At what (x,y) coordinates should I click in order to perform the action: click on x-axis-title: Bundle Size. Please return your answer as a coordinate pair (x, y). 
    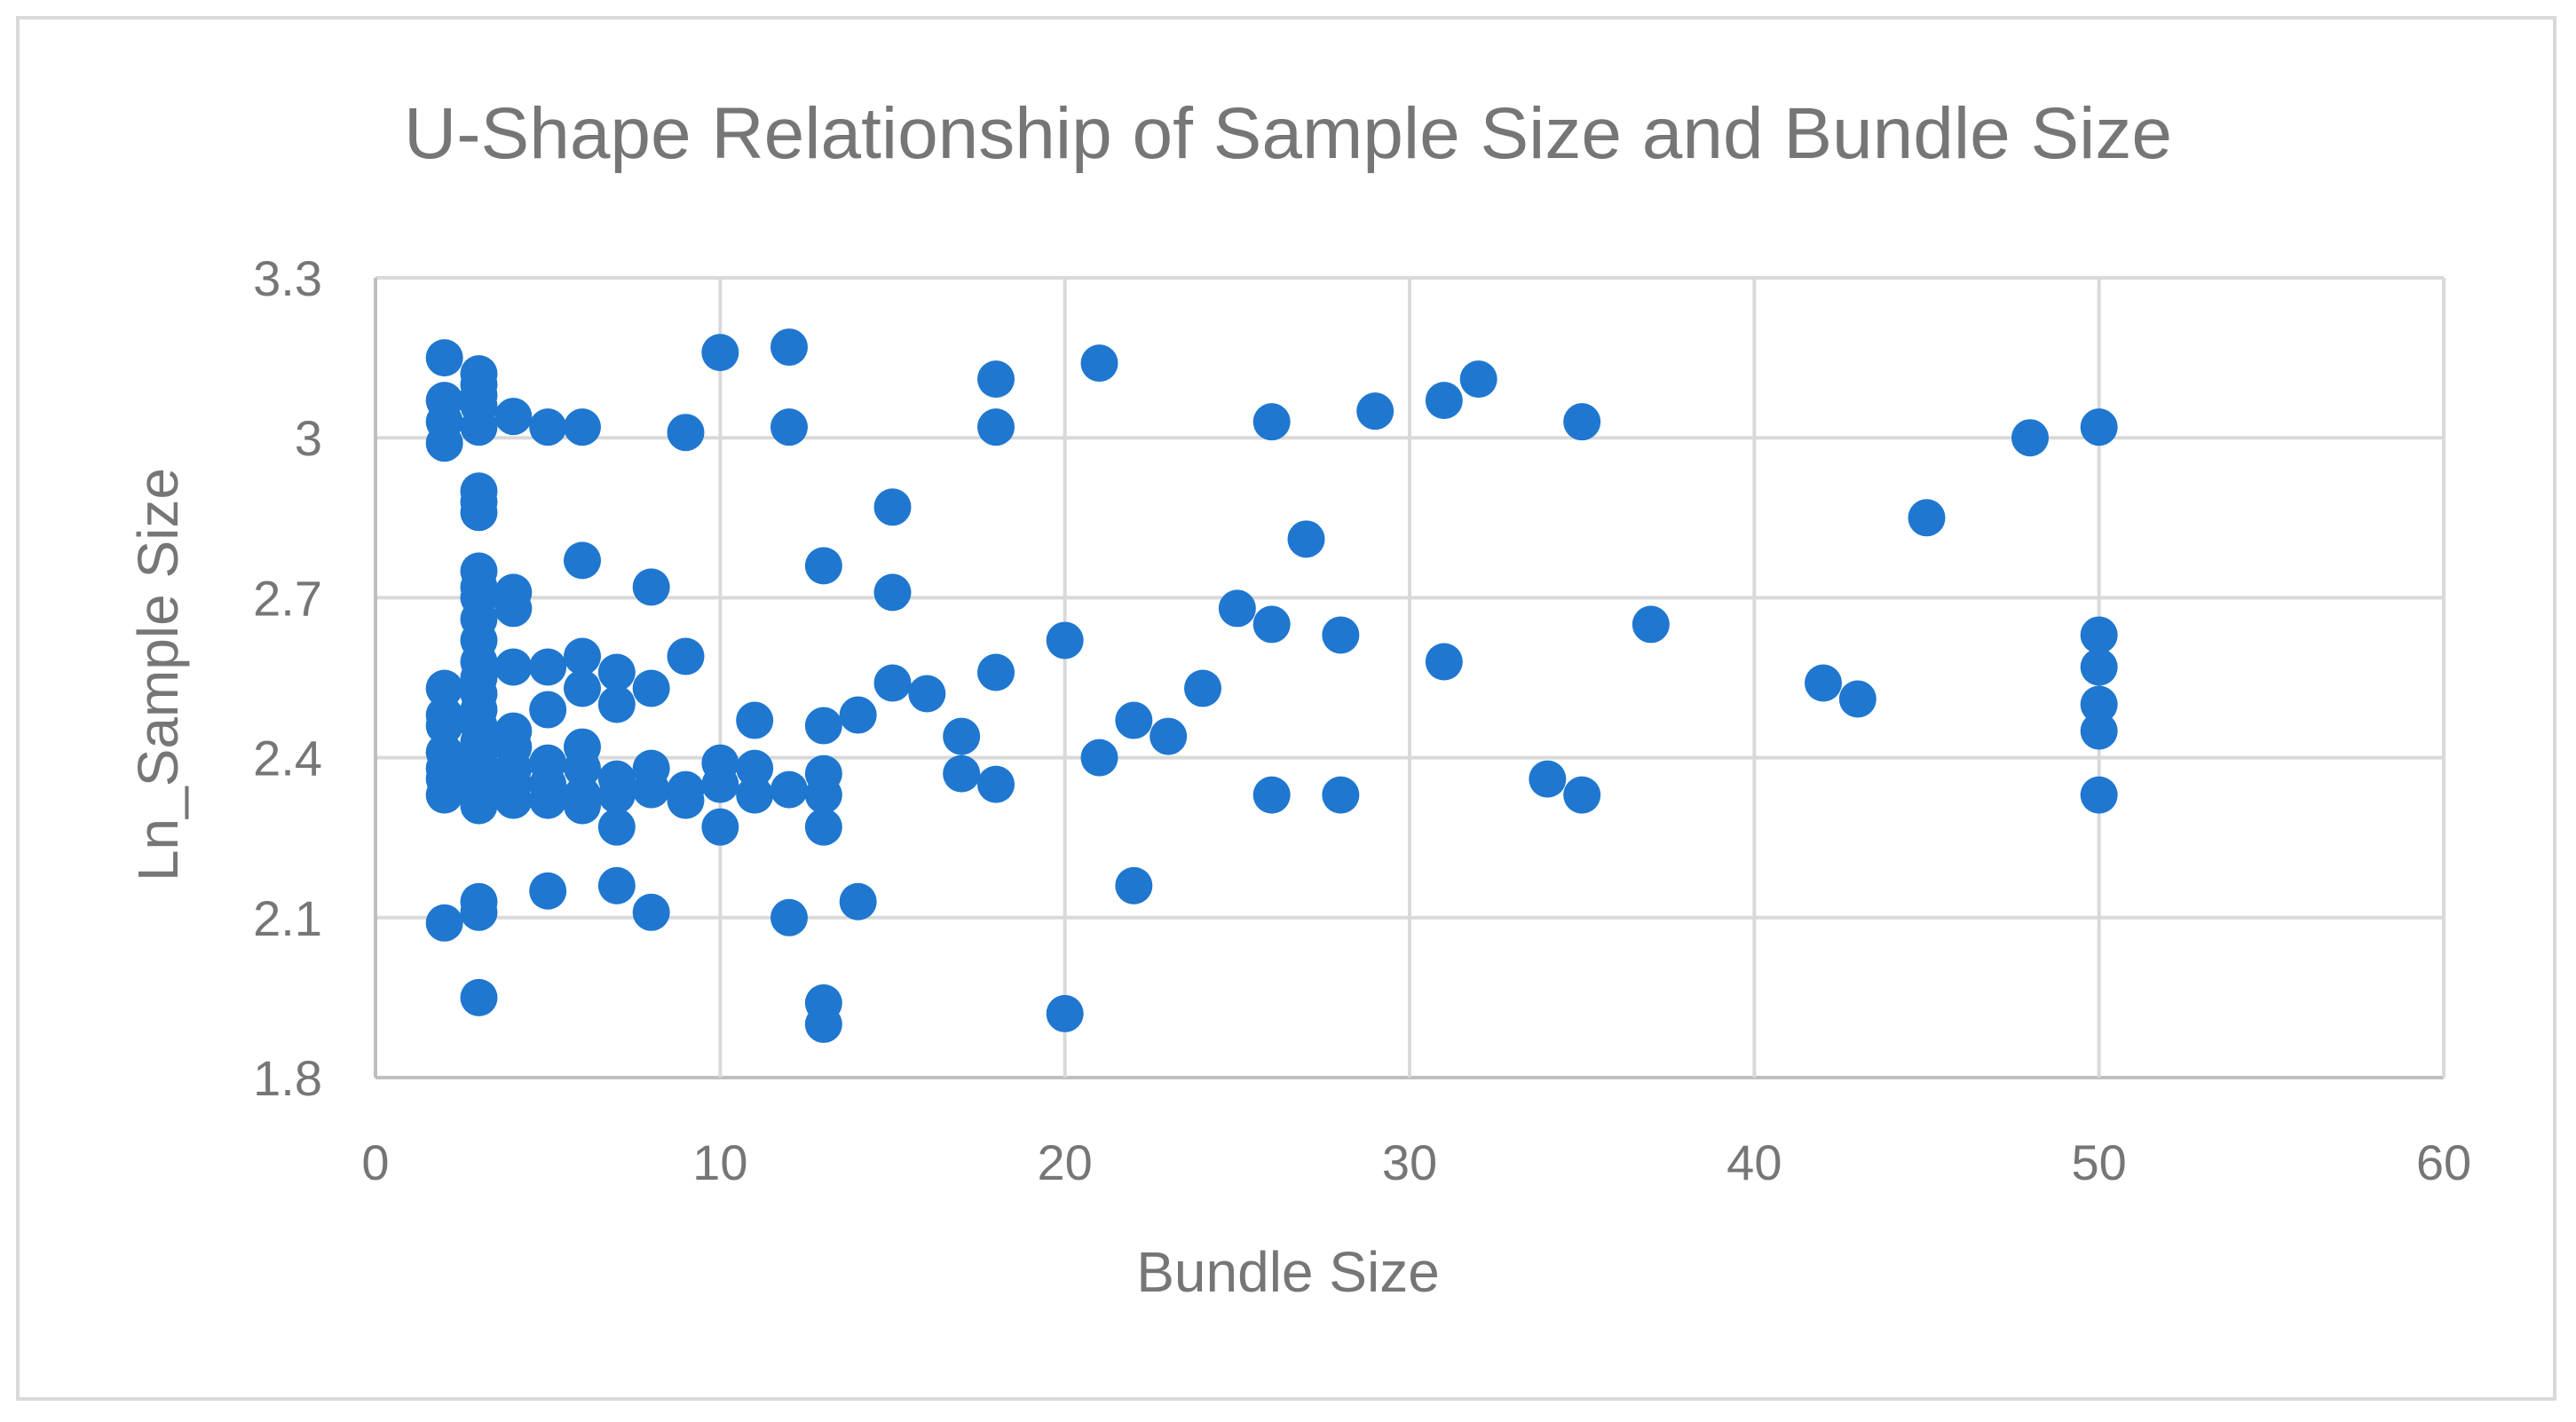
    Looking at the image, I should click on (1288, 1272).